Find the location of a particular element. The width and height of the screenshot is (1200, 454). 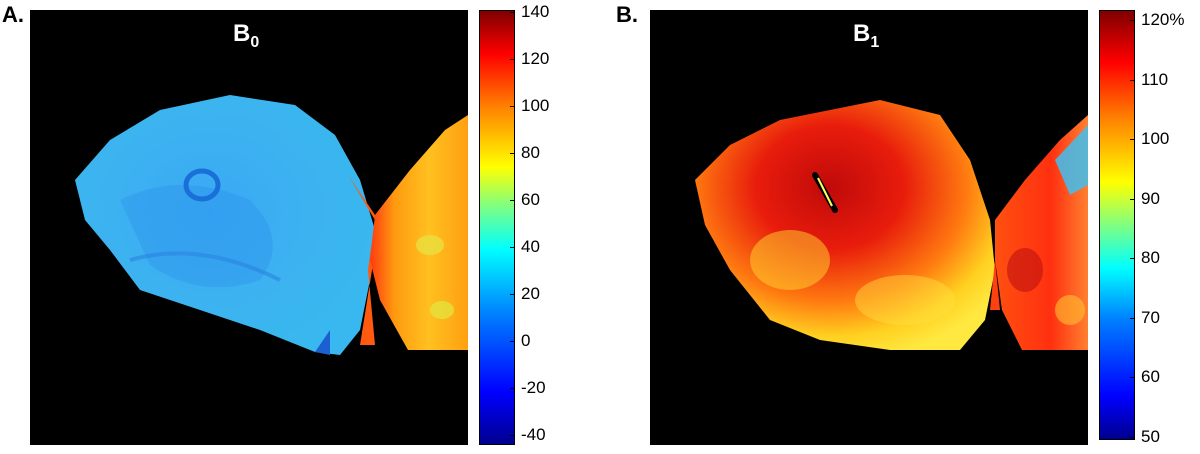

colorbar-tick-label: 120% is located at coordinates (1163, 19).